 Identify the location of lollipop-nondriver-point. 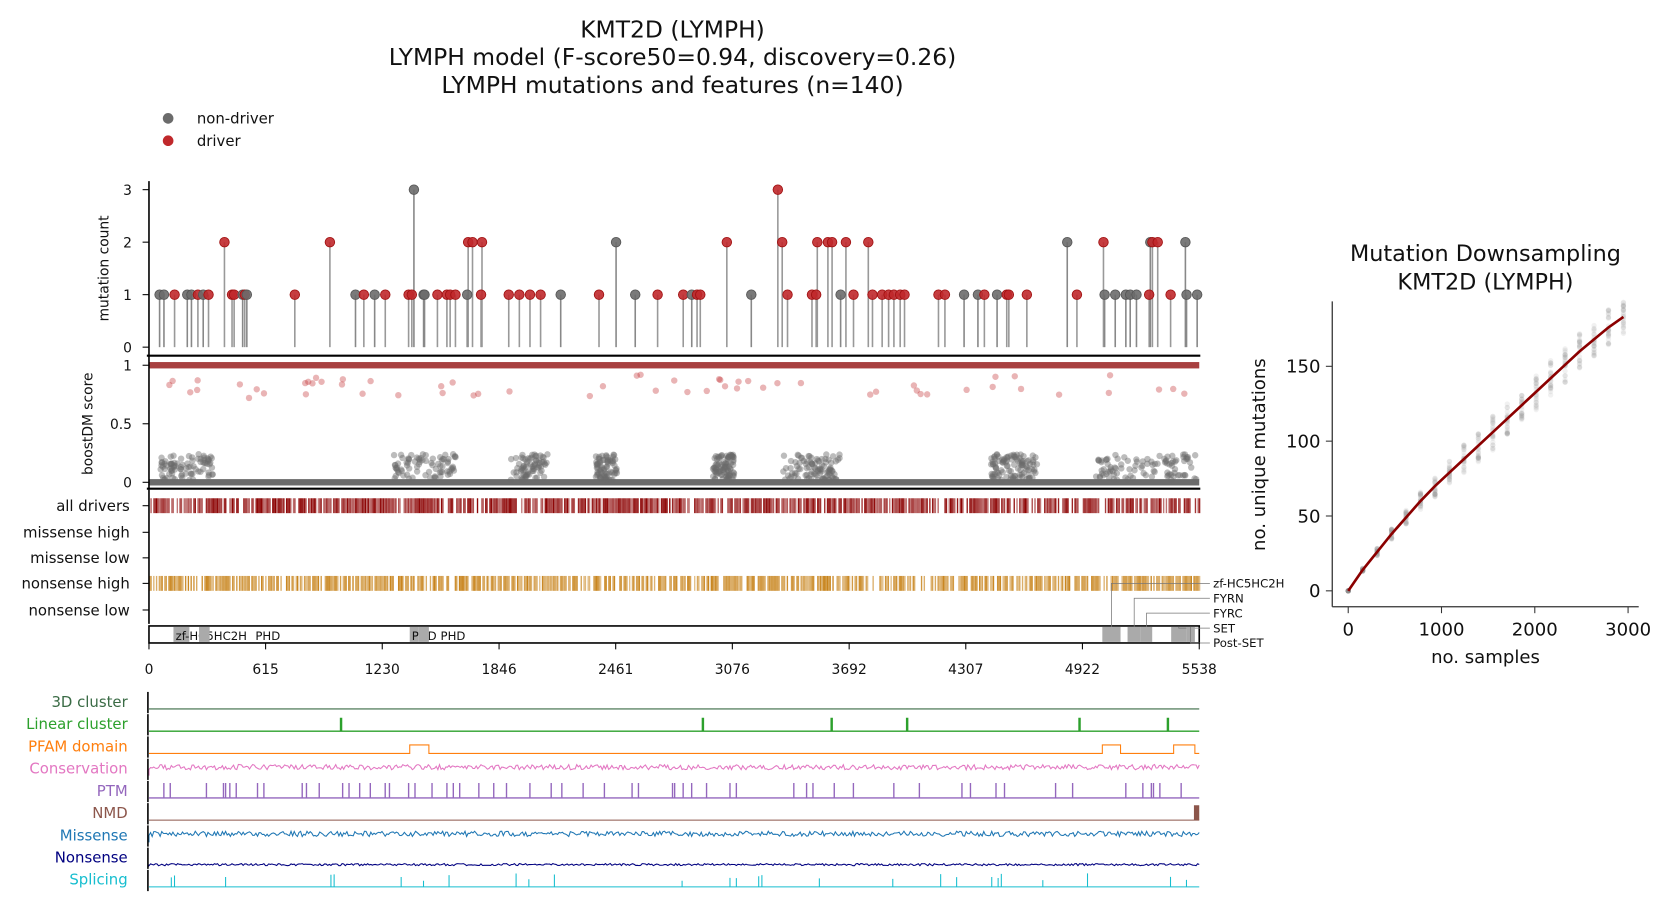
(751, 294).